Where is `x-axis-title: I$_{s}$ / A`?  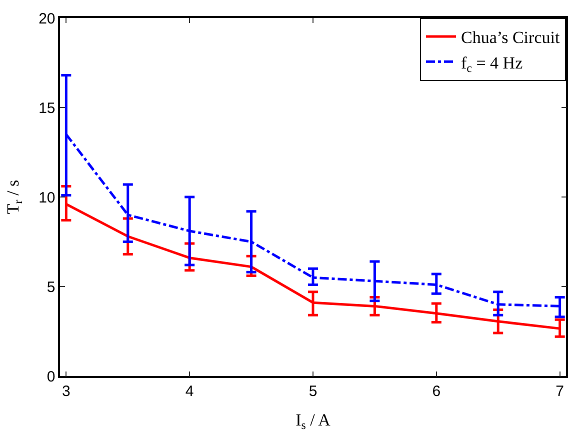 x-axis-title: I$_{s}$ / A is located at coordinates (314, 421).